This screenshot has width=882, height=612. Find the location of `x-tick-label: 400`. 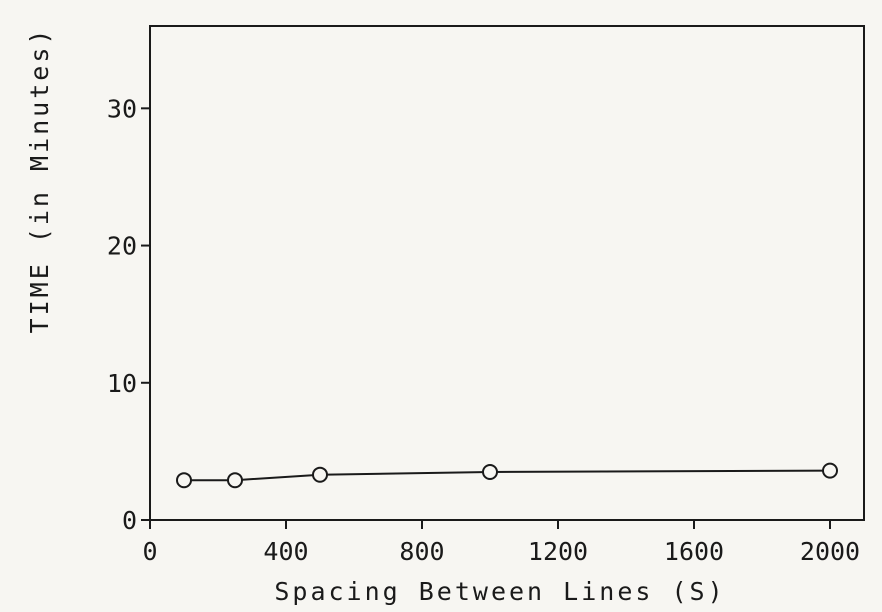

x-tick-label: 400 is located at coordinates (285, 551).